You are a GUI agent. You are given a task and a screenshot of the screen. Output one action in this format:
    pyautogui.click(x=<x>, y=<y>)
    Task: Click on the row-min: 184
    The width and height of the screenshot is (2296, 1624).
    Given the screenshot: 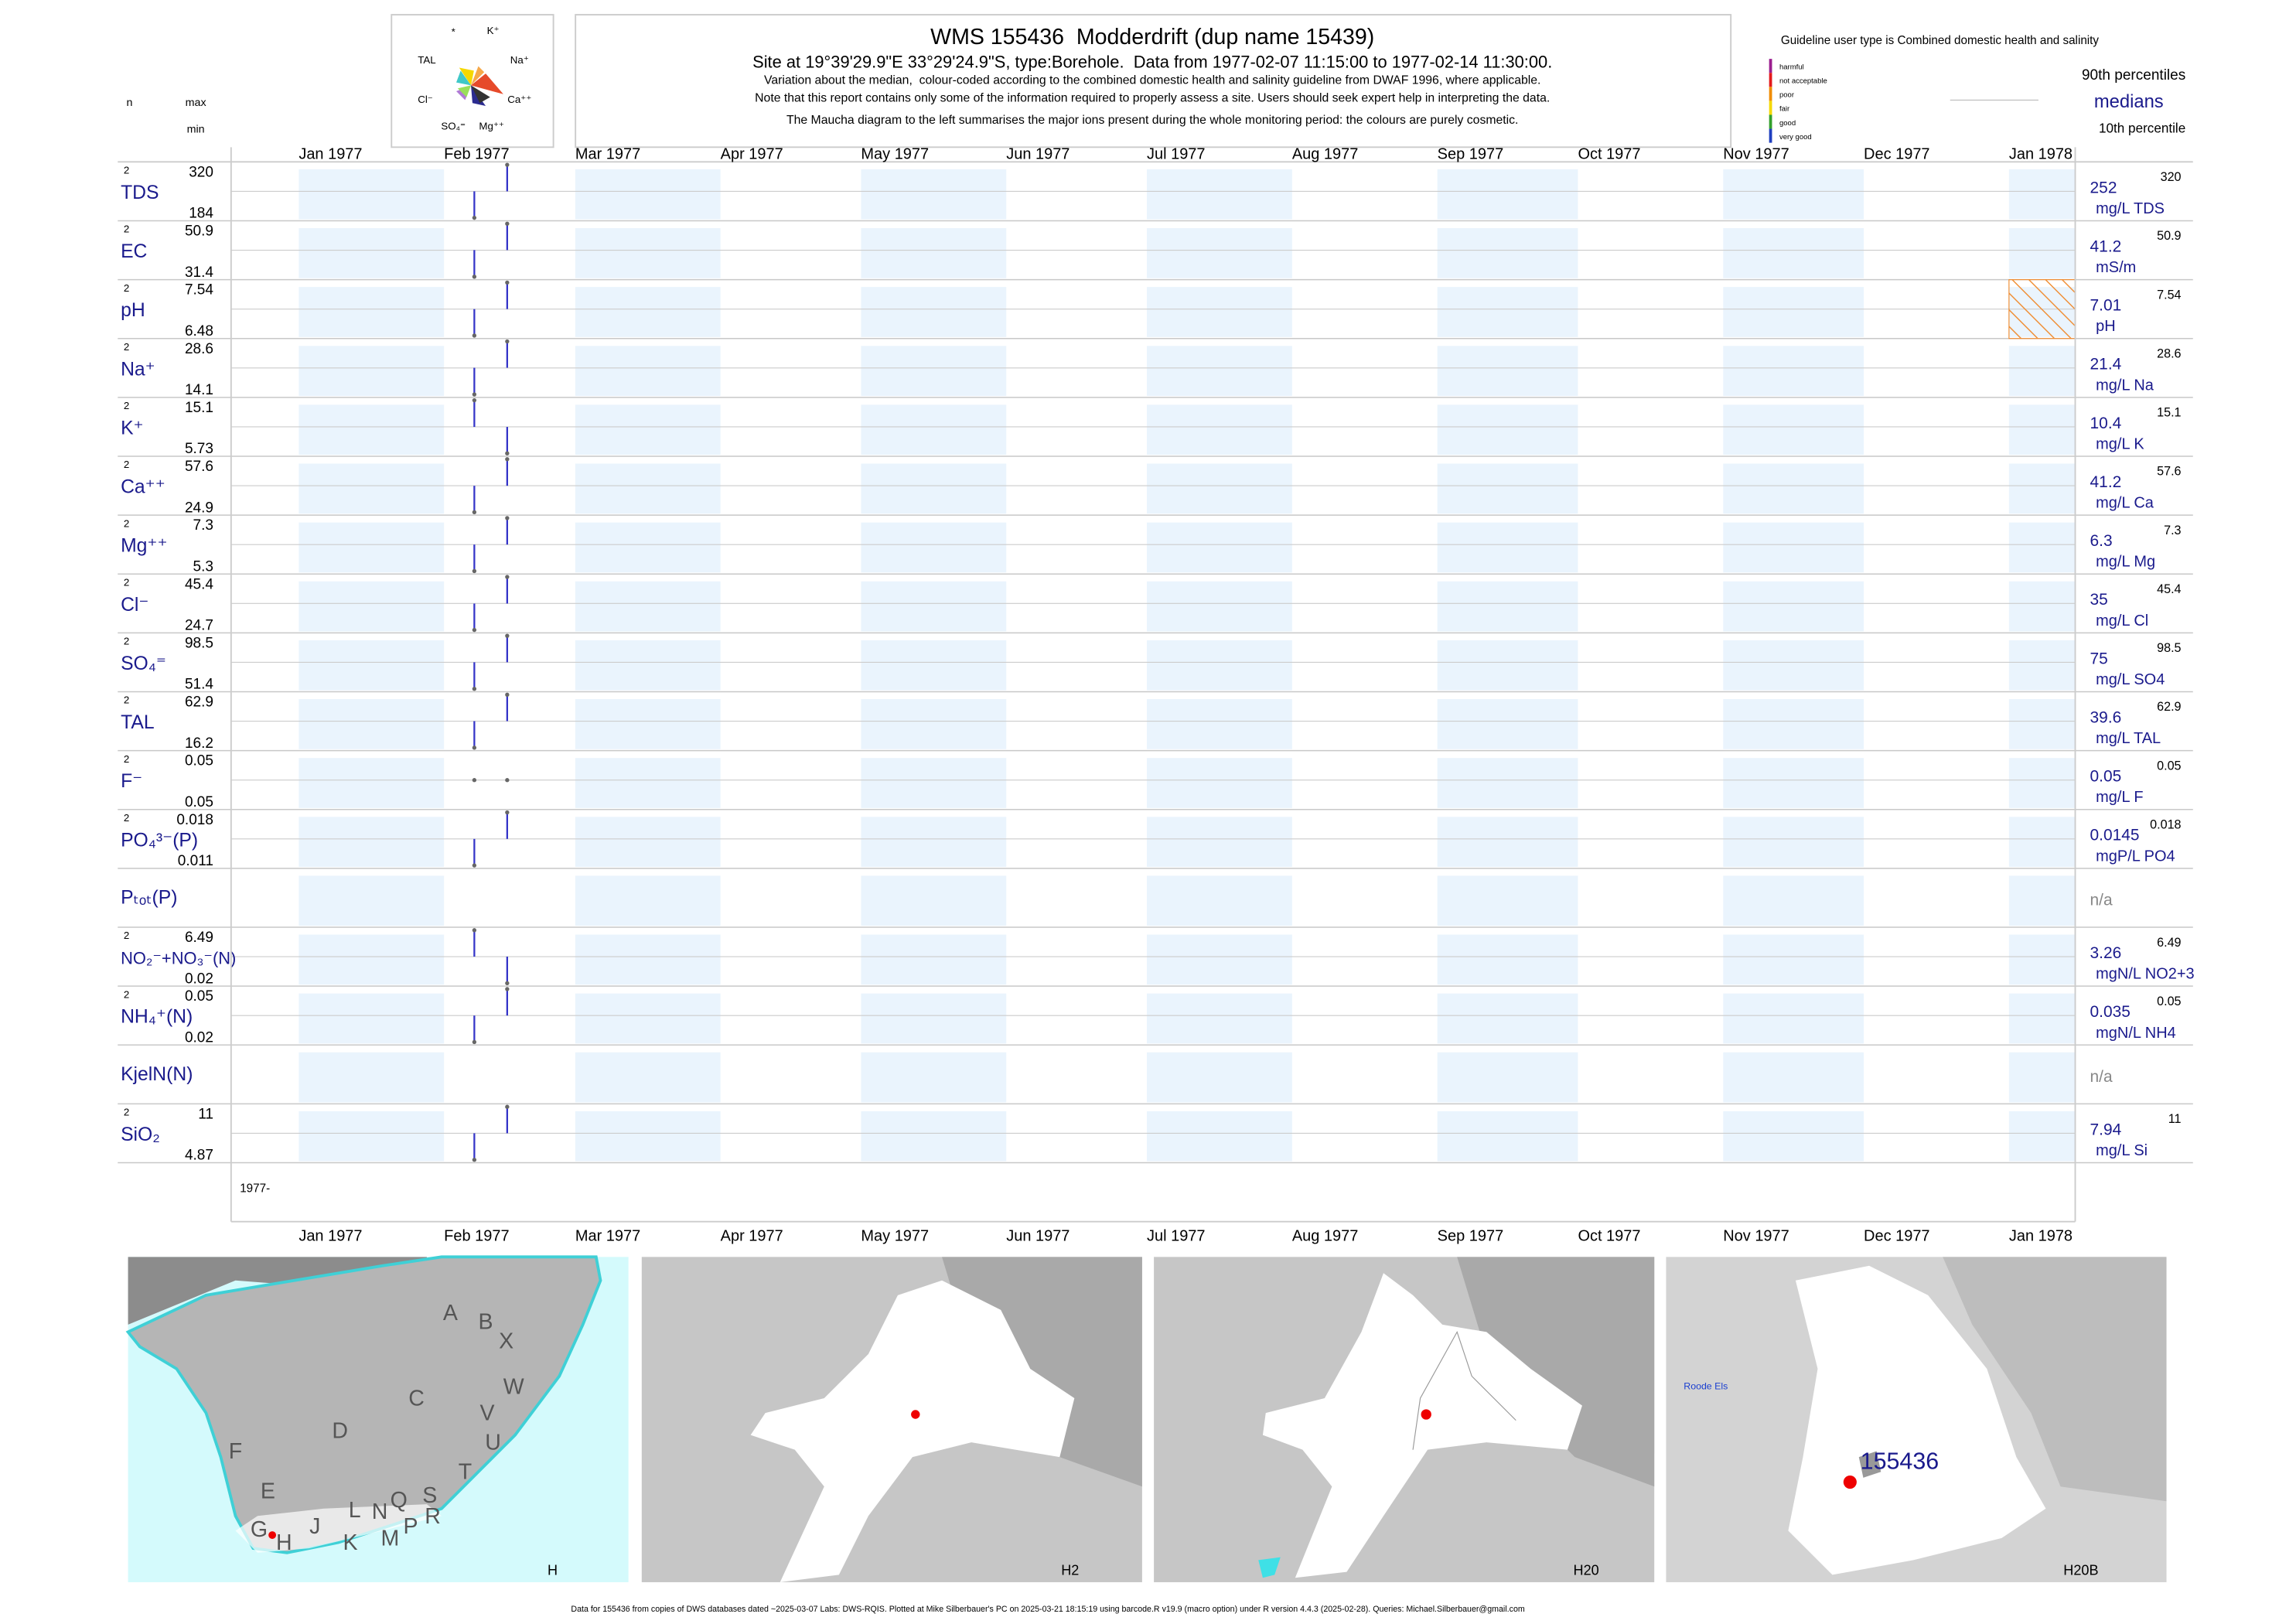 What is the action you would take?
    pyautogui.click(x=201, y=214)
    